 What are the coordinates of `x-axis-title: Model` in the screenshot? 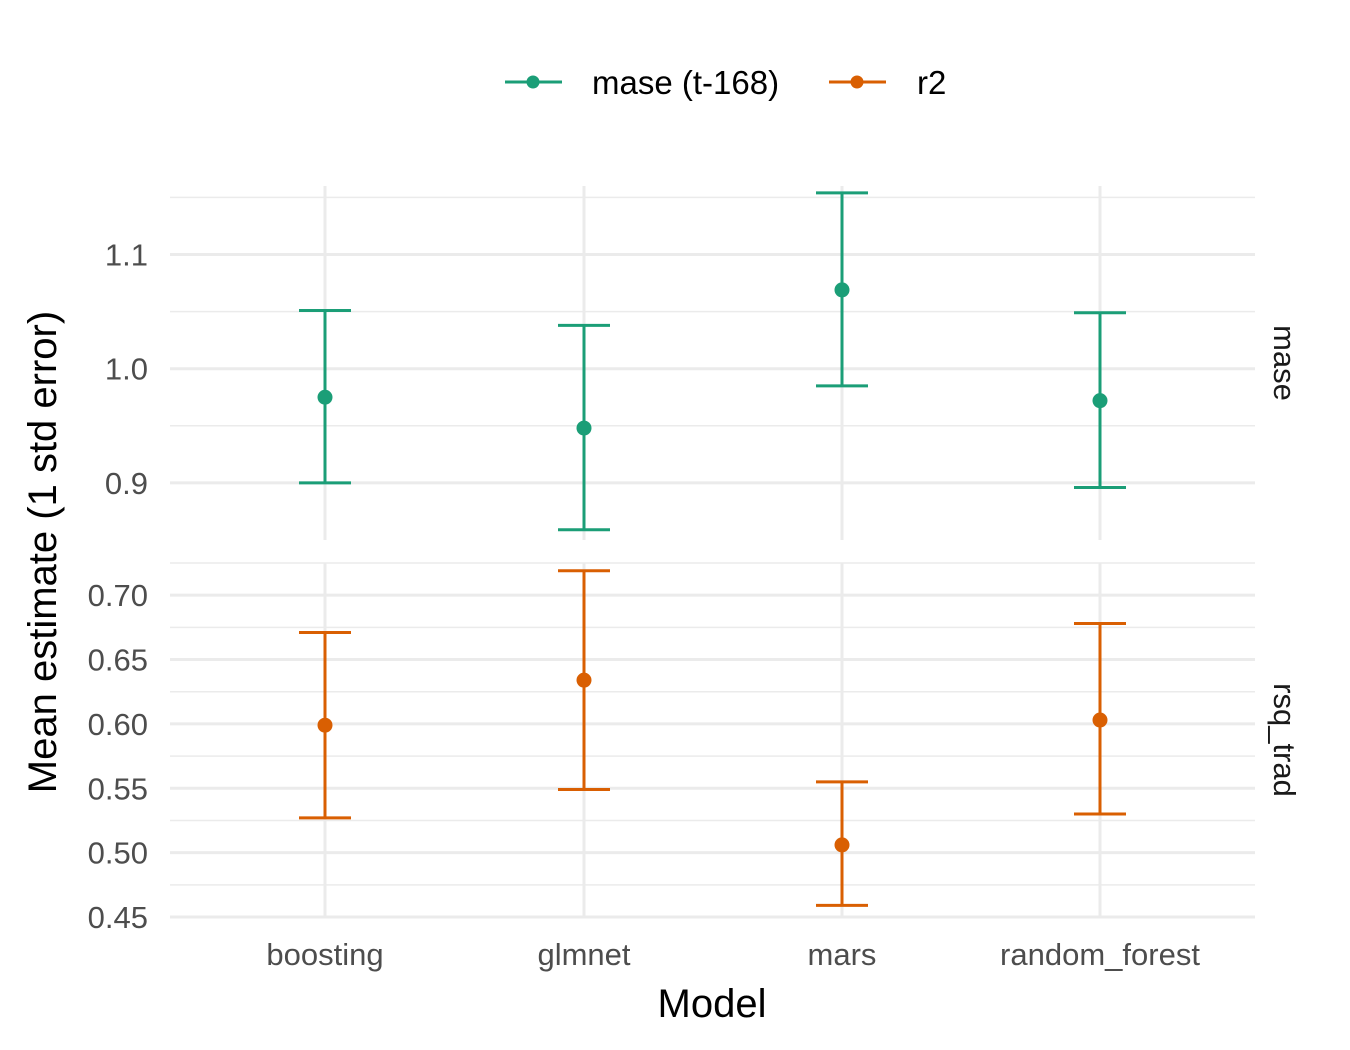 It's located at (712, 1004).